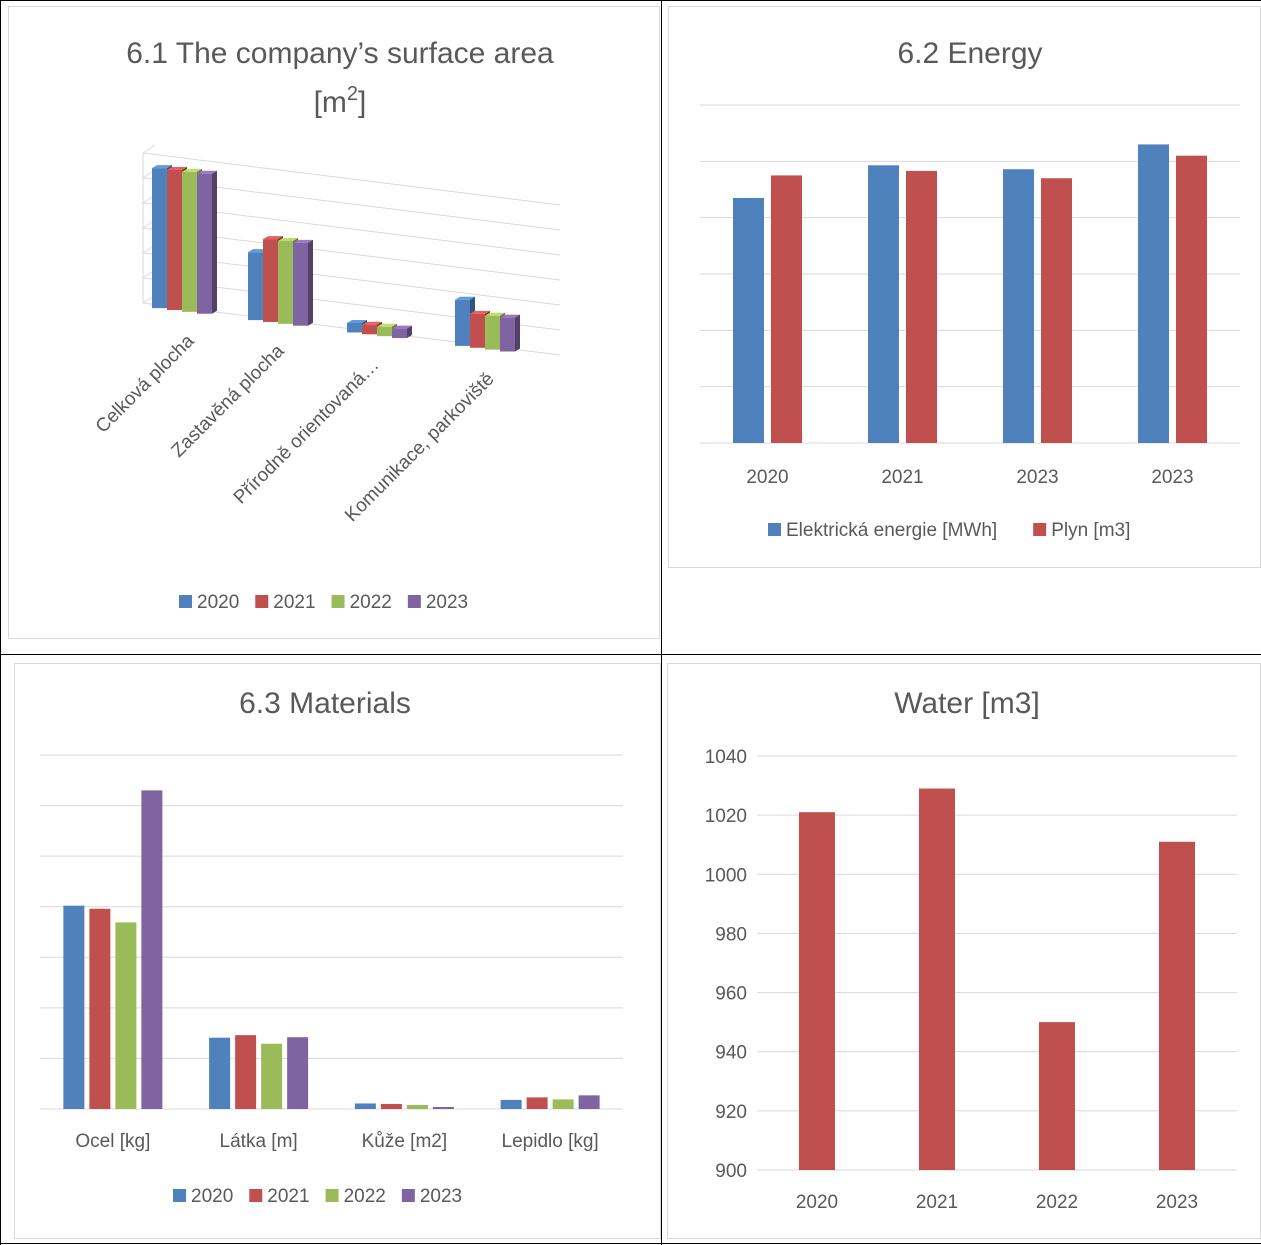 The image size is (1261, 1245). I want to click on y-tick-label: 940, so click(731, 1053).